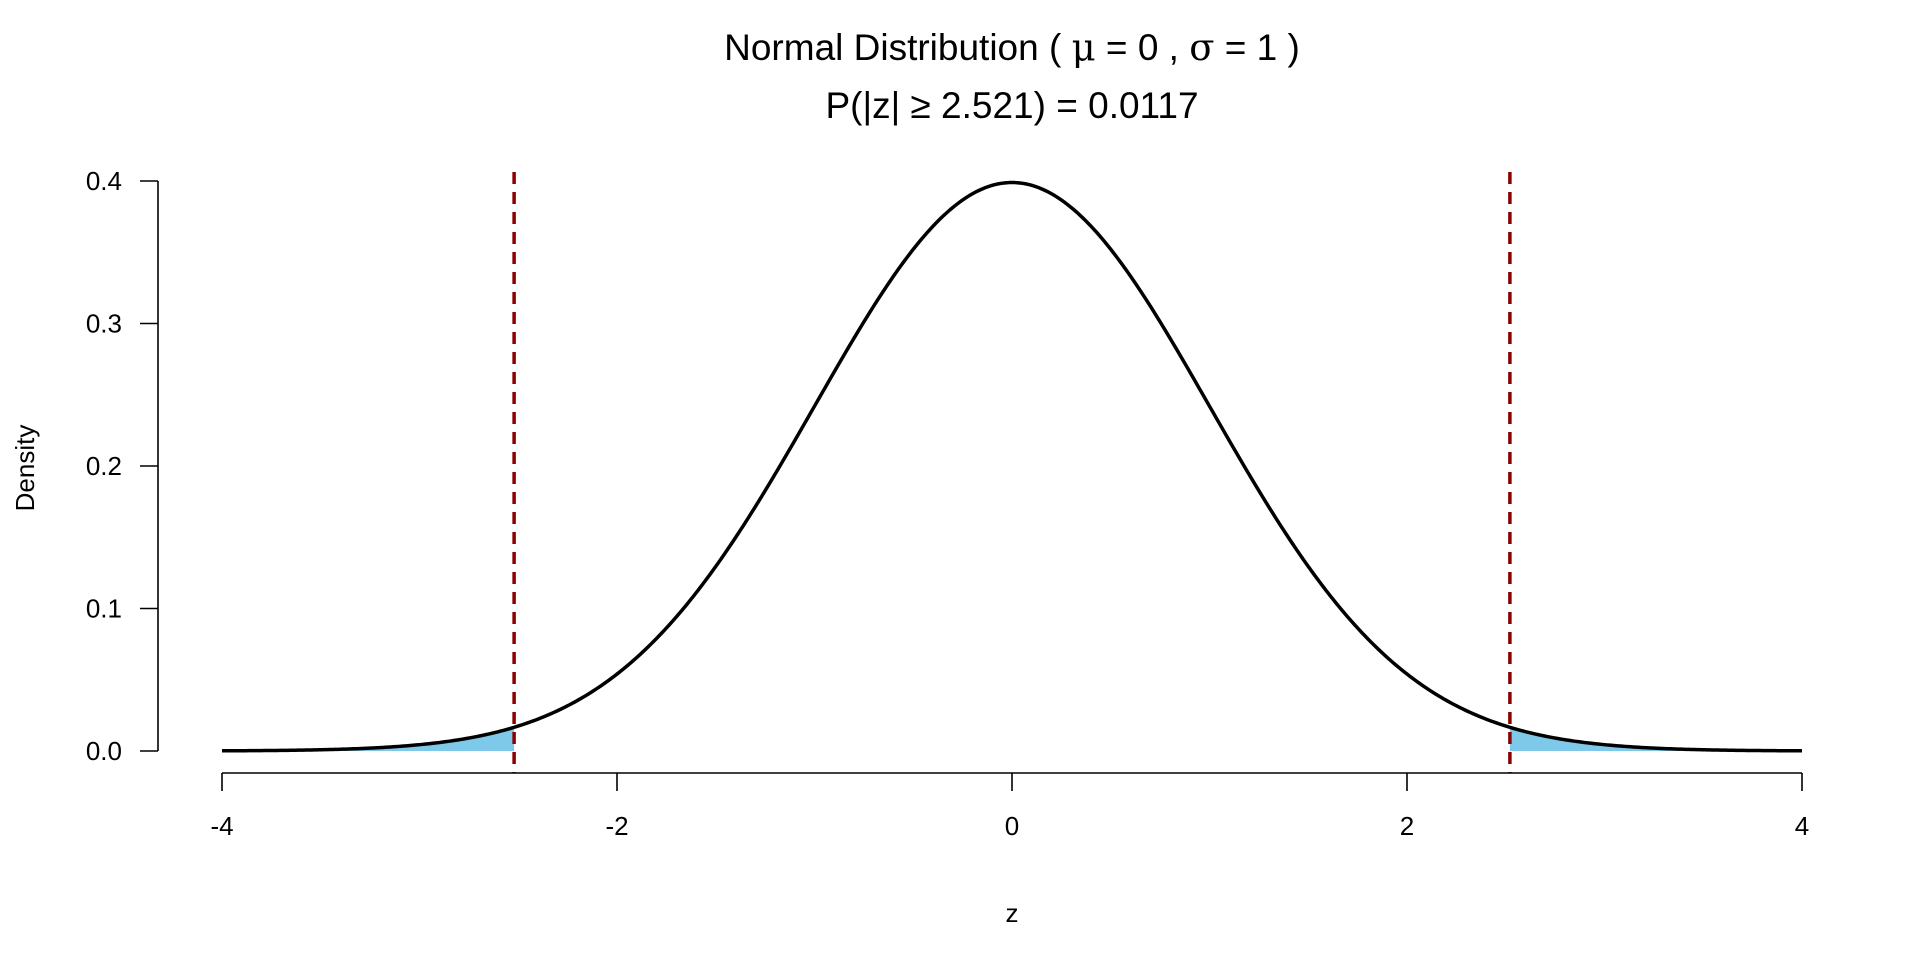 This screenshot has height=960, width=1920. What do you see at coordinates (1011, 105) in the screenshot?
I see `chart-subtitle: P(|z| ≥ 2.521) = 0.0117` at bounding box center [1011, 105].